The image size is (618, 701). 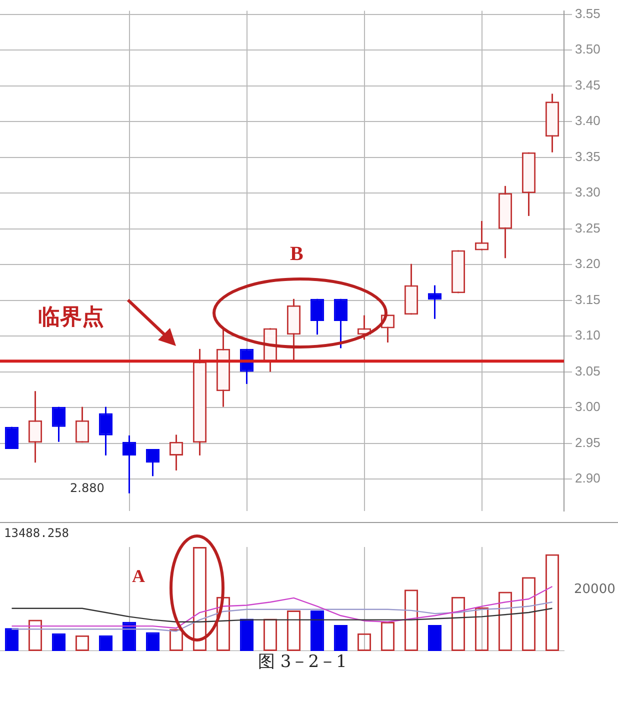 What do you see at coordinates (587, 299) in the screenshot?
I see `y-tick-label: 3.15` at bounding box center [587, 299].